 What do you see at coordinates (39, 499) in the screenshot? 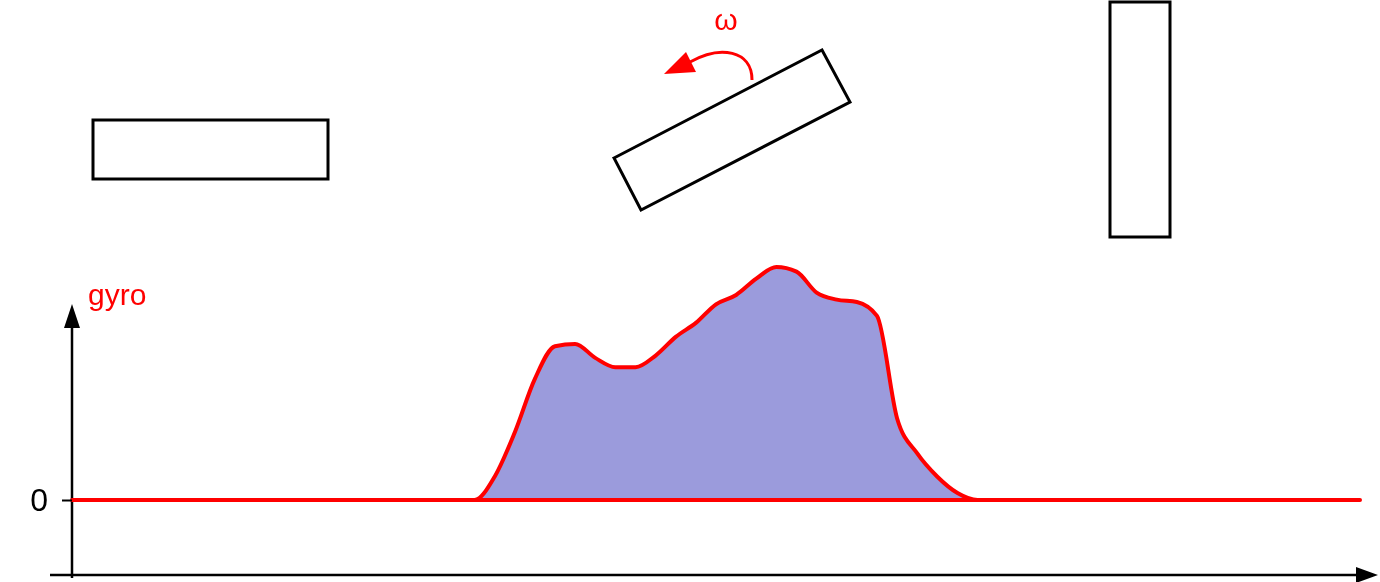
I see `text: 0` at bounding box center [39, 499].